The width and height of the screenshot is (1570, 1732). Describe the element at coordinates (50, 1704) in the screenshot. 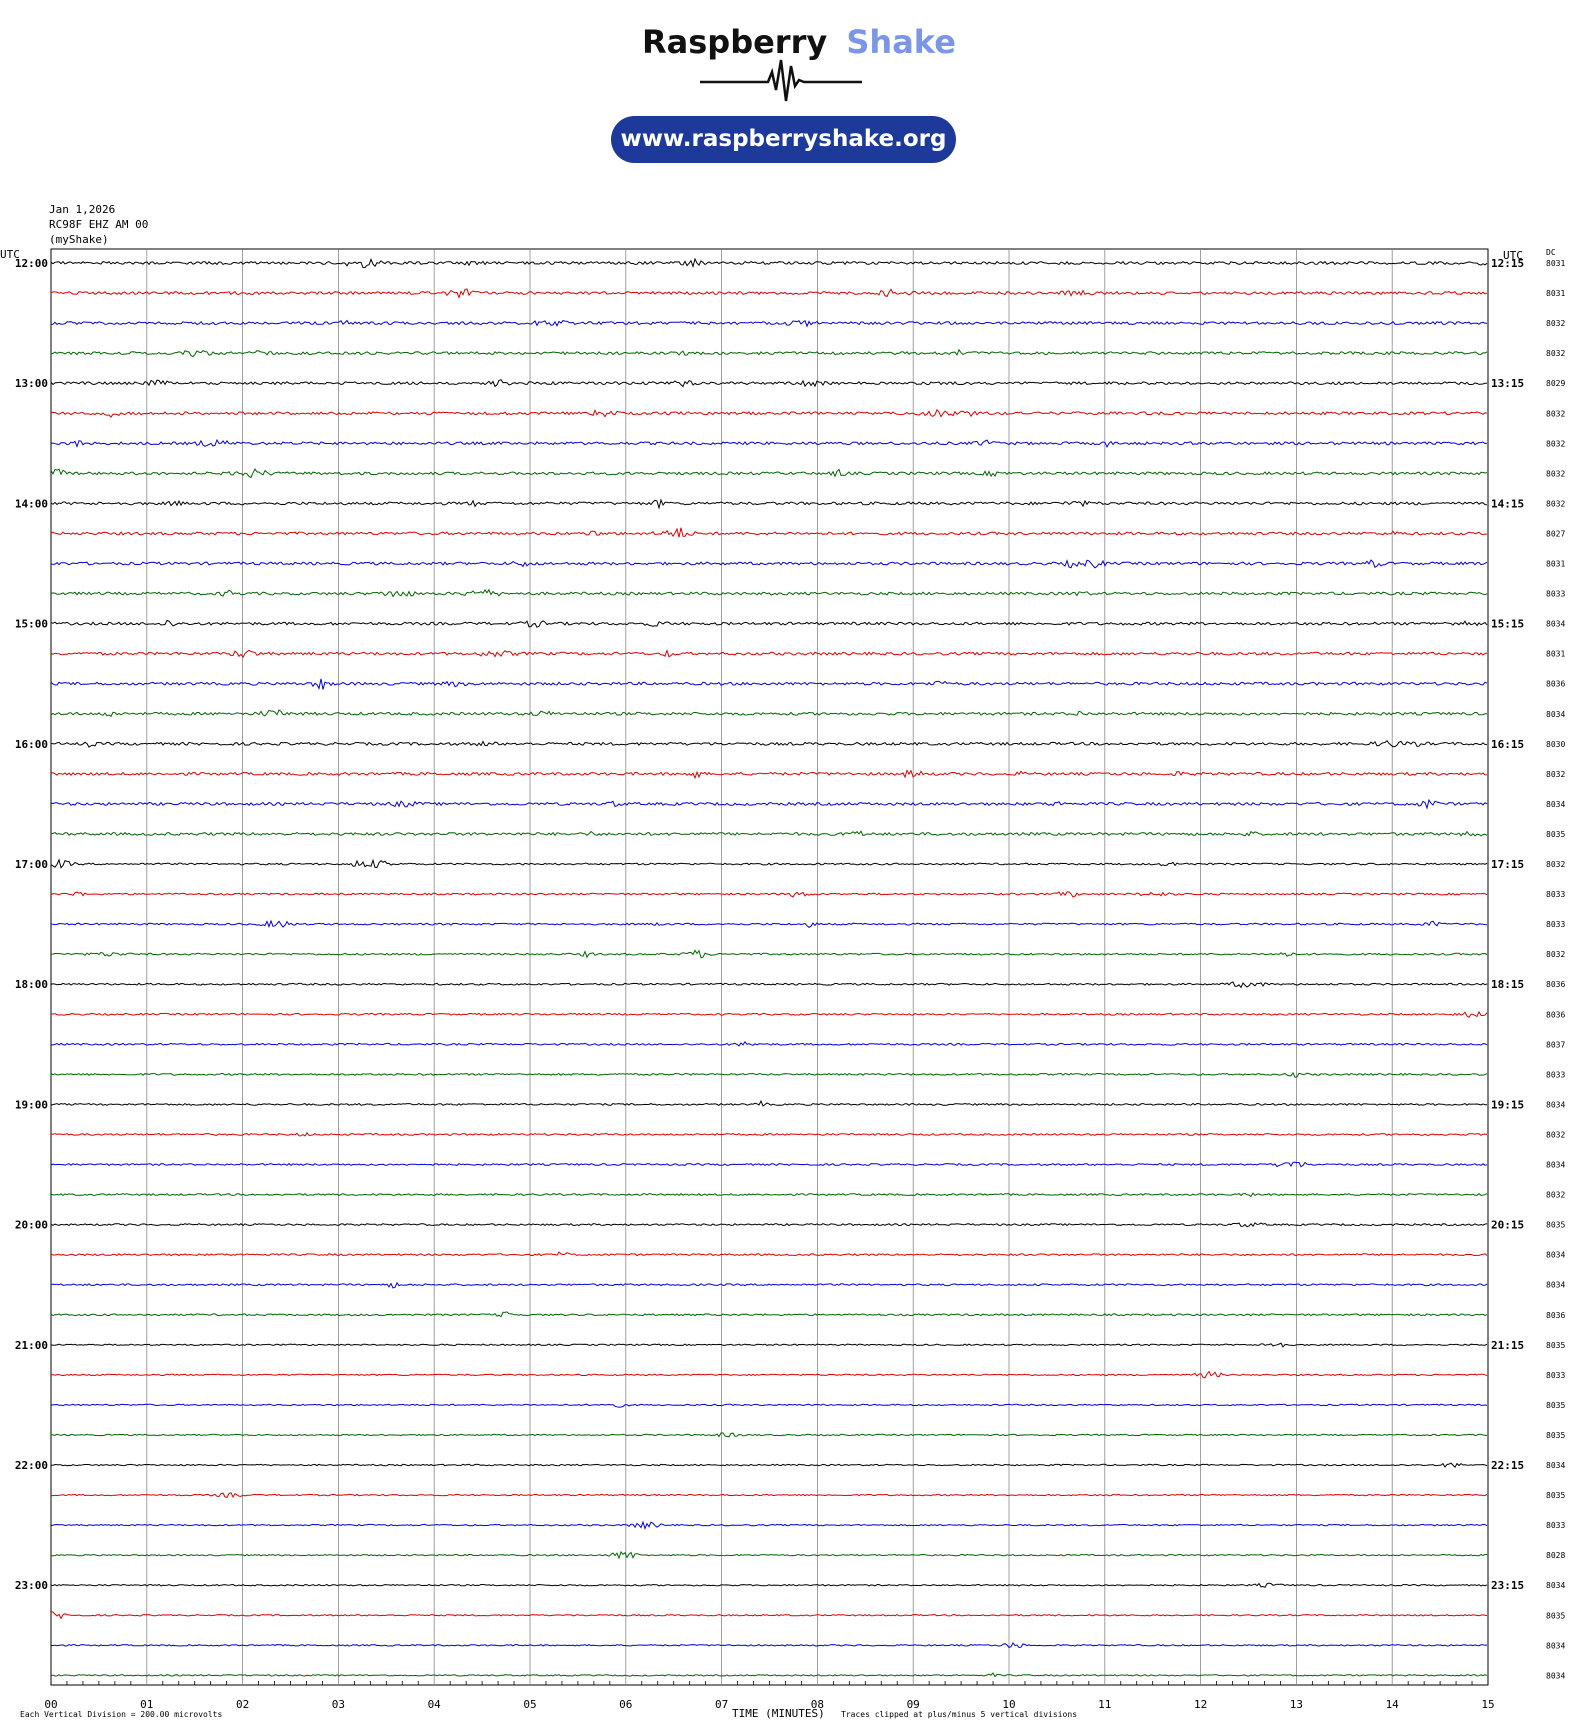

I see `x-tick-label: 00` at that location.